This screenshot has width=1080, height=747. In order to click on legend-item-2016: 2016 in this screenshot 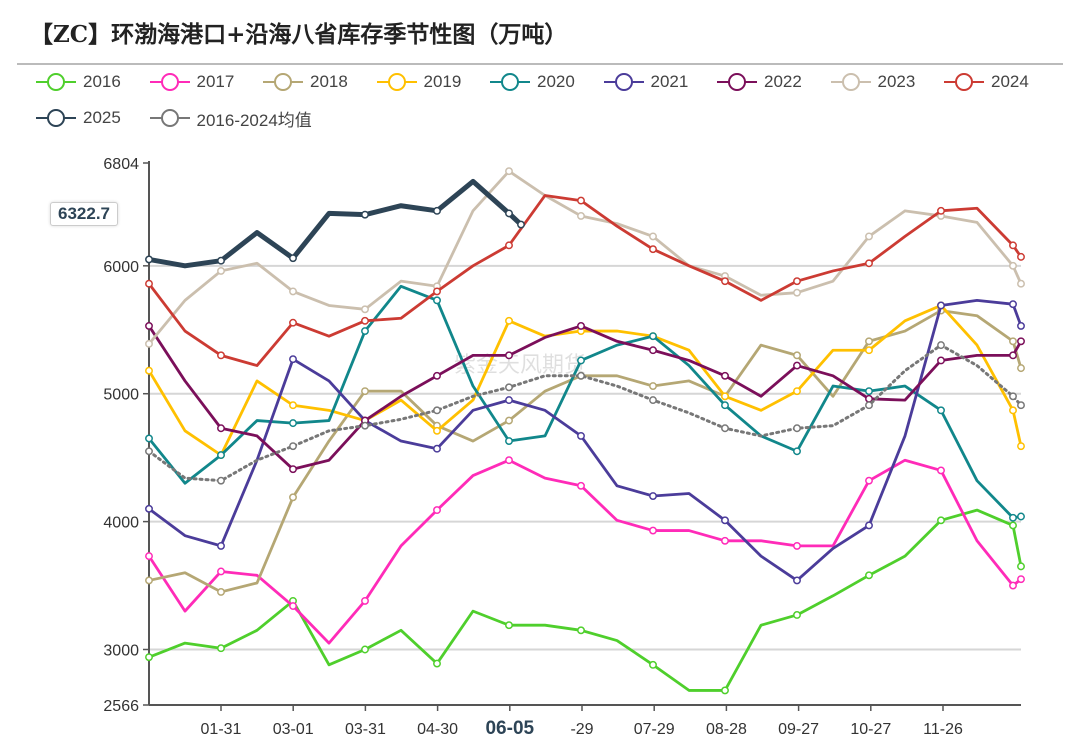, I will do `click(78, 82)`.